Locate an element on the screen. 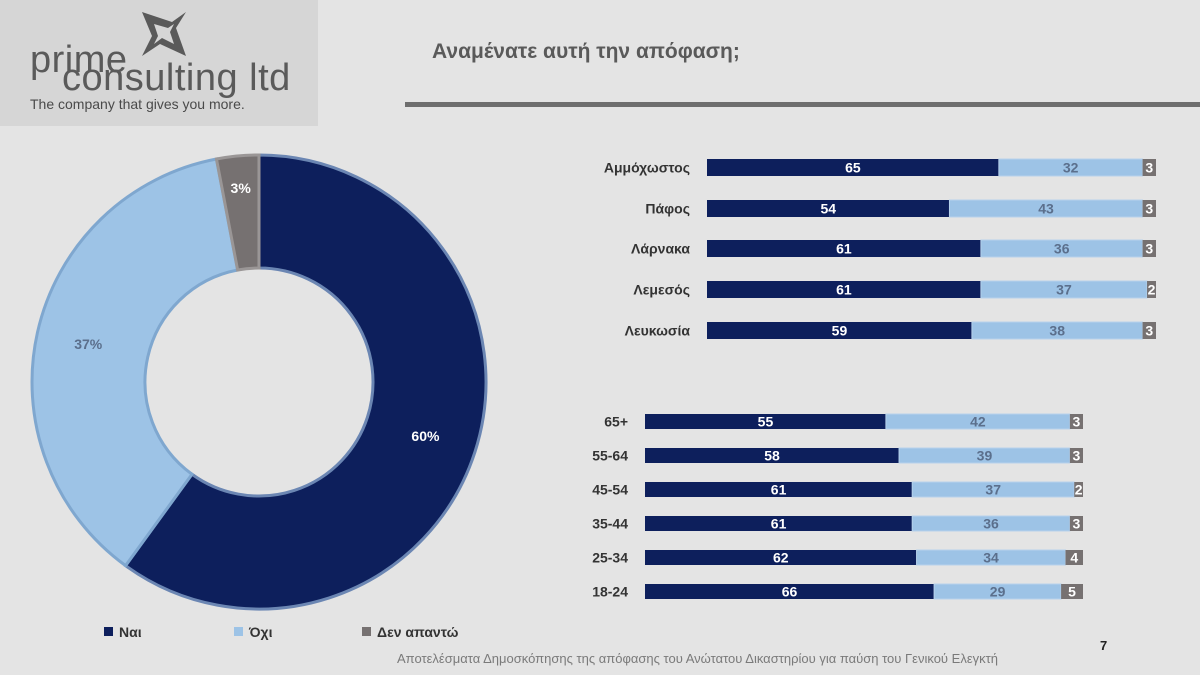 This screenshot has width=1200, height=675. district-bar-label-no: 36 is located at coordinates (1062, 249).